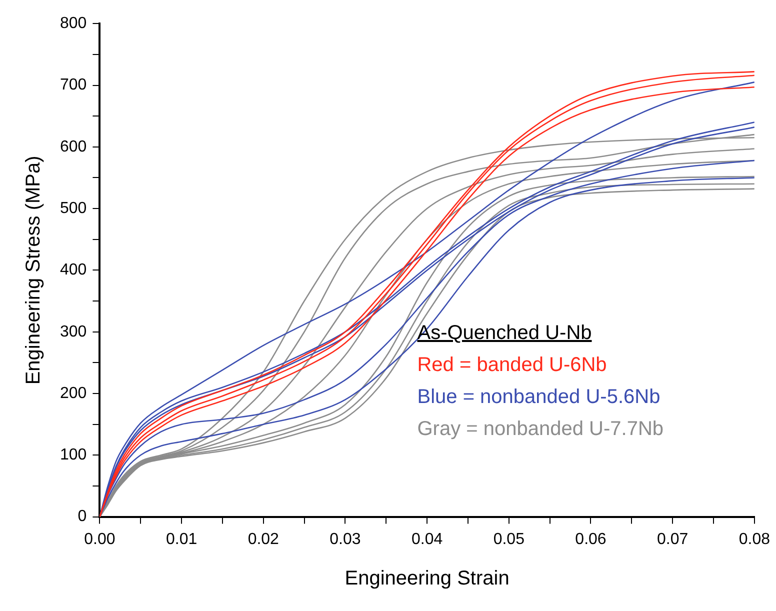 The image size is (776, 611). What do you see at coordinates (73, 270) in the screenshot?
I see `y-tick-label: 400` at bounding box center [73, 270].